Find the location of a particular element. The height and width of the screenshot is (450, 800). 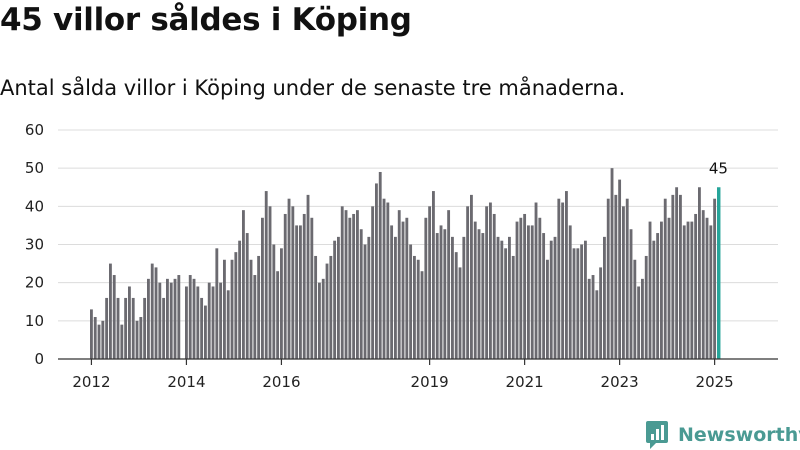

newsworthy-brand: Newsworthy is located at coordinates (722, 435).